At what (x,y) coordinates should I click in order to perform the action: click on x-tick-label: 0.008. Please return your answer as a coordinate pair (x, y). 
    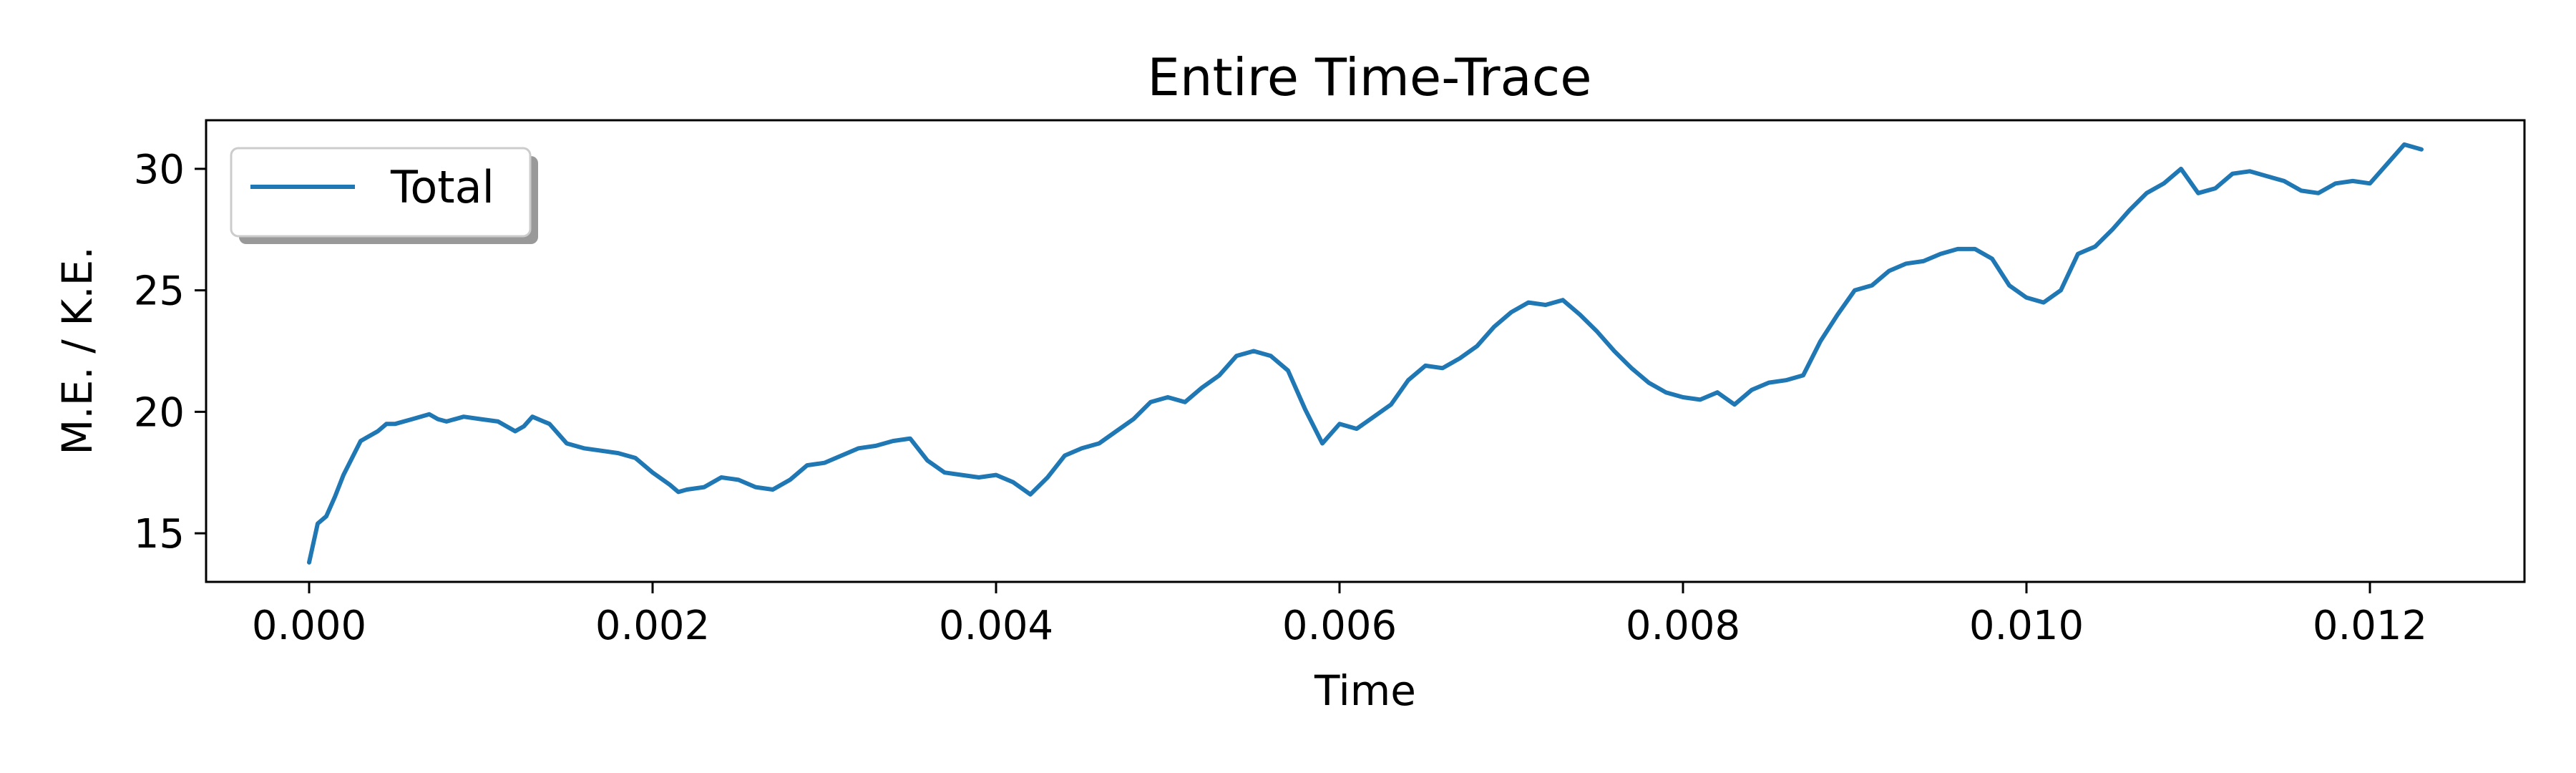
    Looking at the image, I should click on (1683, 626).